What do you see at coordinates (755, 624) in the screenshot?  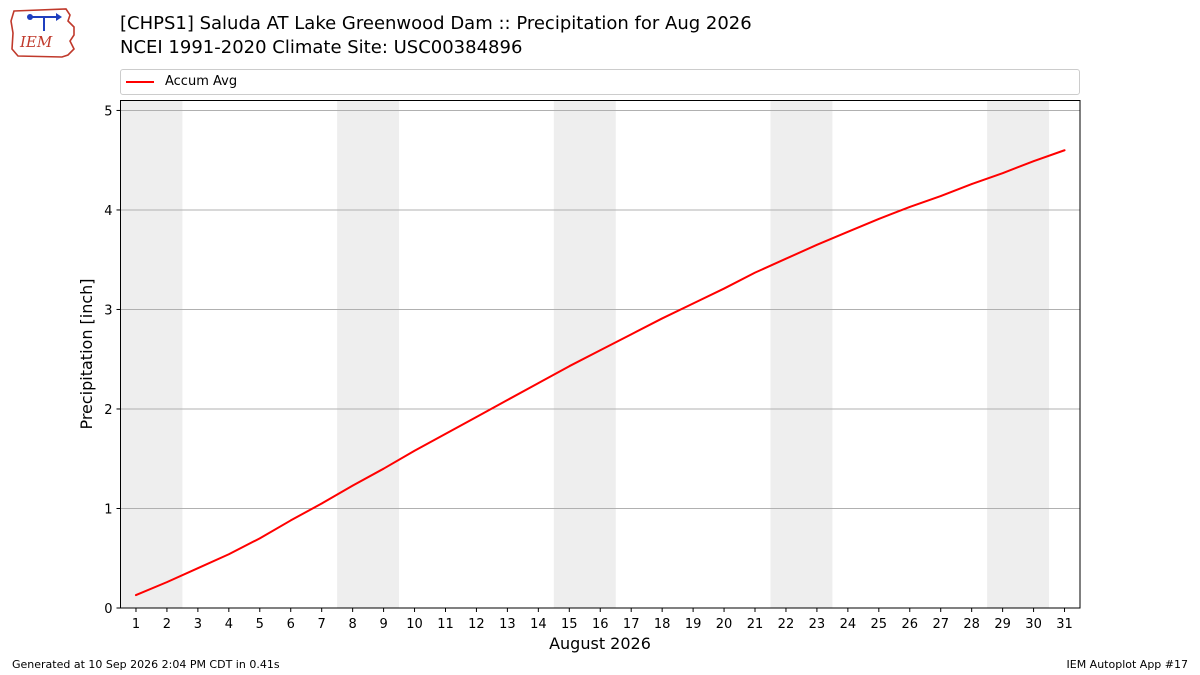 I see `x-tick-label: 21` at bounding box center [755, 624].